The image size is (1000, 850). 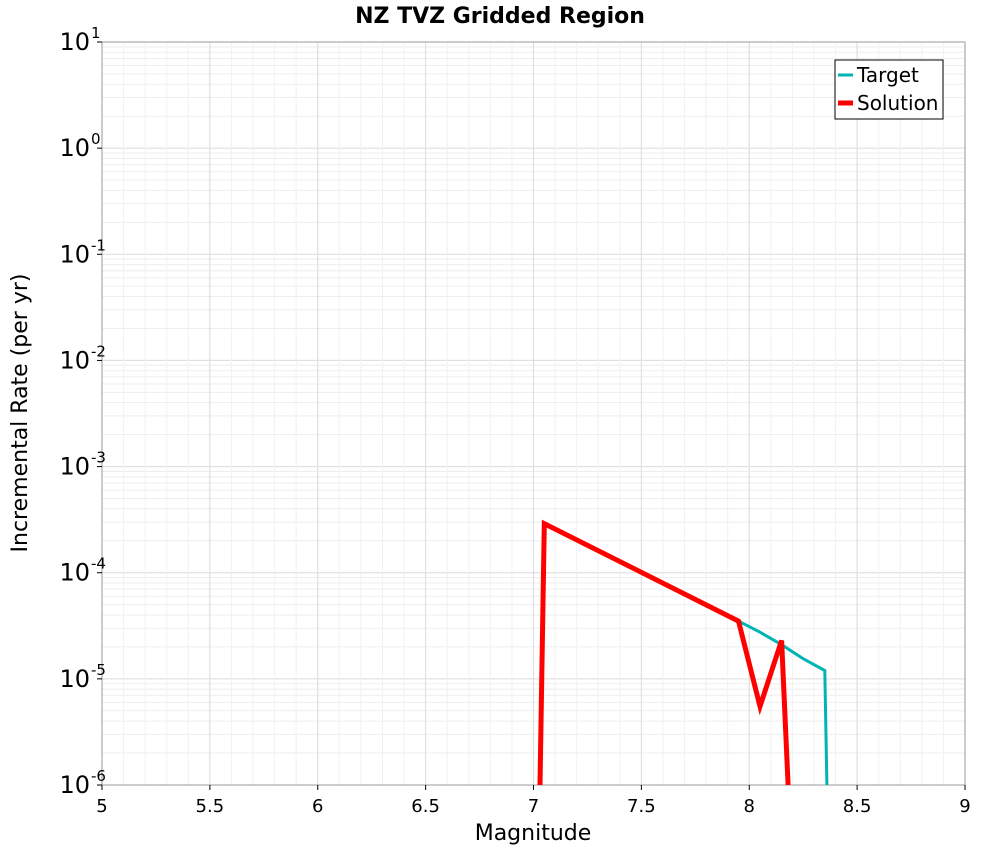 What do you see at coordinates (96, 33) in the screenshot?
I see `y-tick-exponent: 1` at bounding box center [96, 33].